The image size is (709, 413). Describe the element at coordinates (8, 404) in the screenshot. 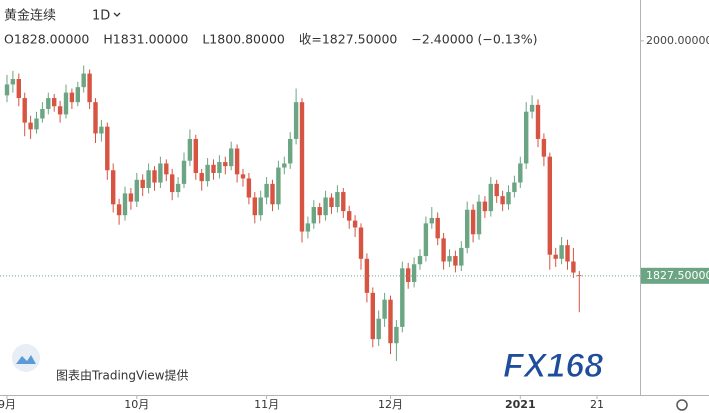

I see `x-tick-label: 9月` at that location.